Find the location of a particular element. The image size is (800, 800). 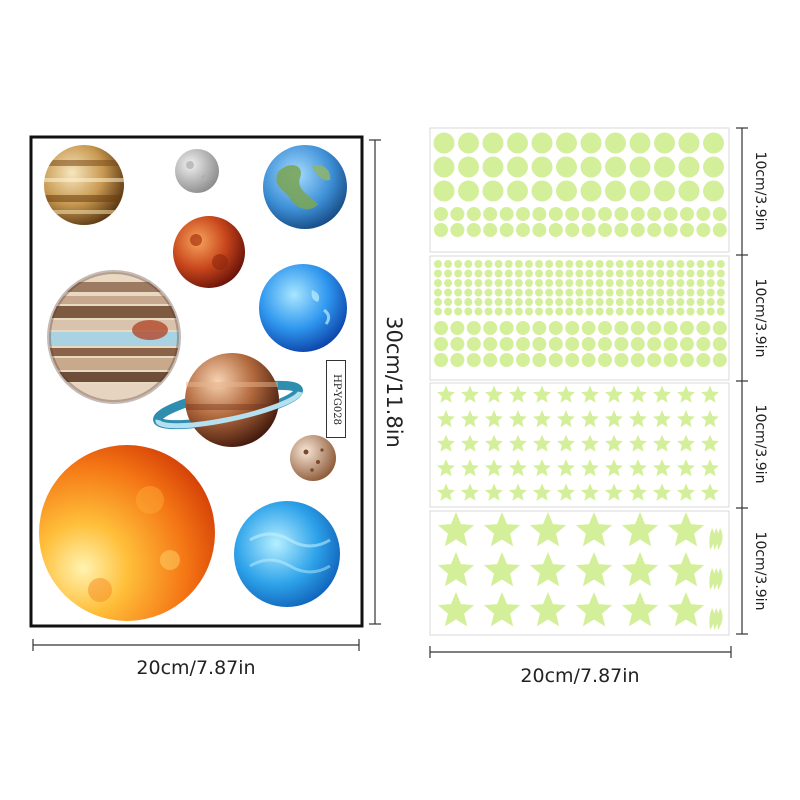

right-width-dimension is located at coordinates (580, 652).